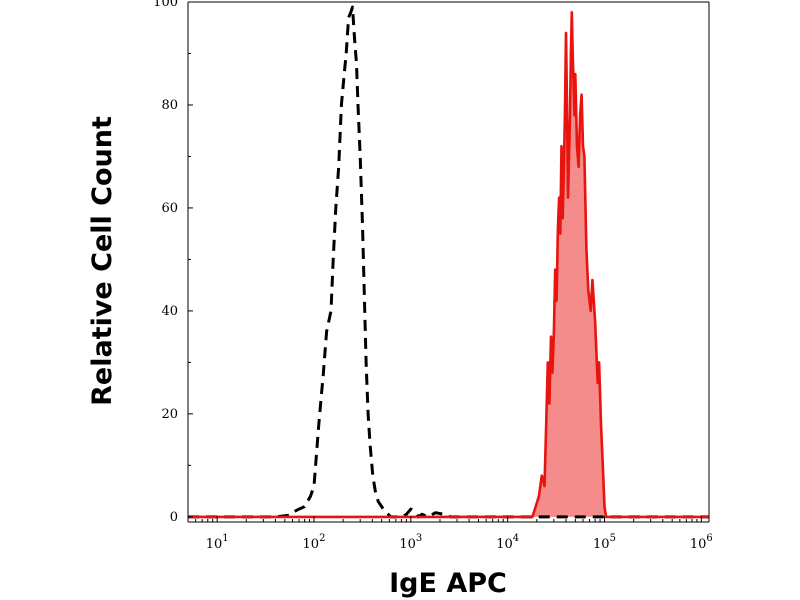 Image resolution: width=800 pixels, height=600 pixels. Describe the element at coordinates (169, 414) in the screenshot. I see `y-tick-label-1: 20` at that location.